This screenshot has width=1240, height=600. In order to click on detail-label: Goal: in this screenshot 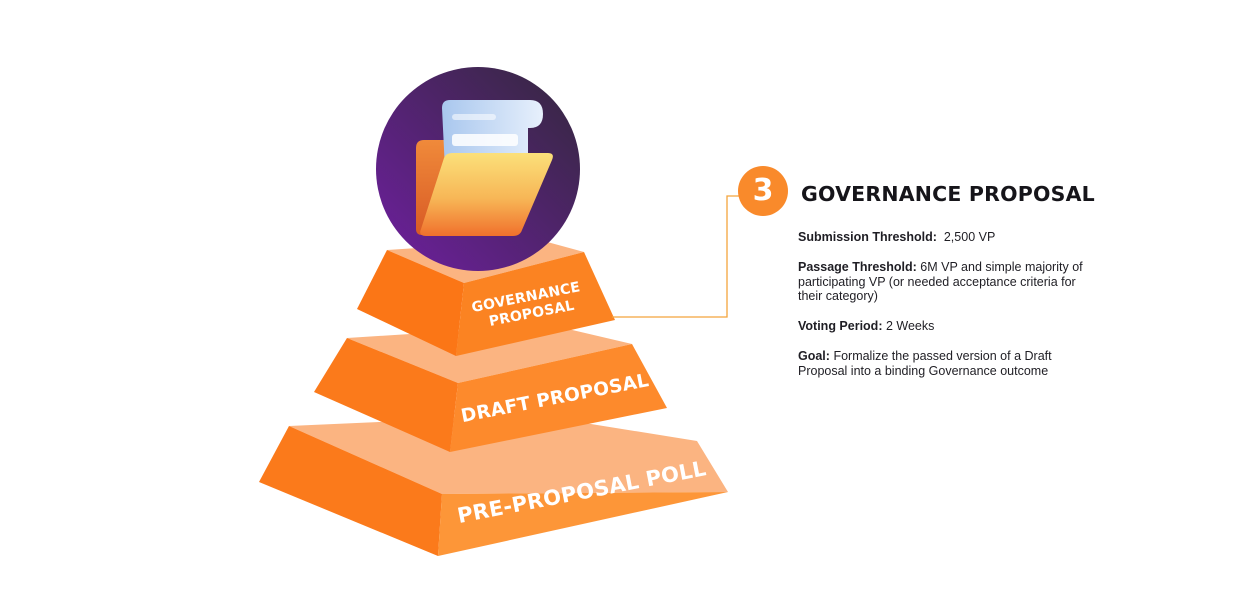, I will do `click(814, 355)`.